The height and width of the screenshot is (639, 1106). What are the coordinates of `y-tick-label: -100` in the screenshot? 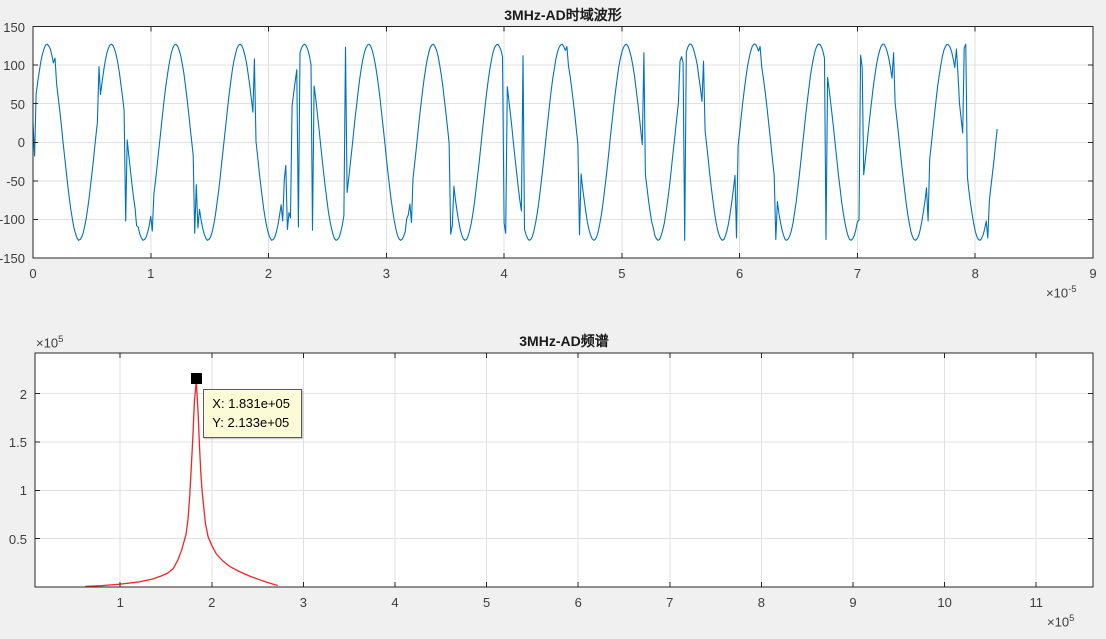 It's located at (12, 220).